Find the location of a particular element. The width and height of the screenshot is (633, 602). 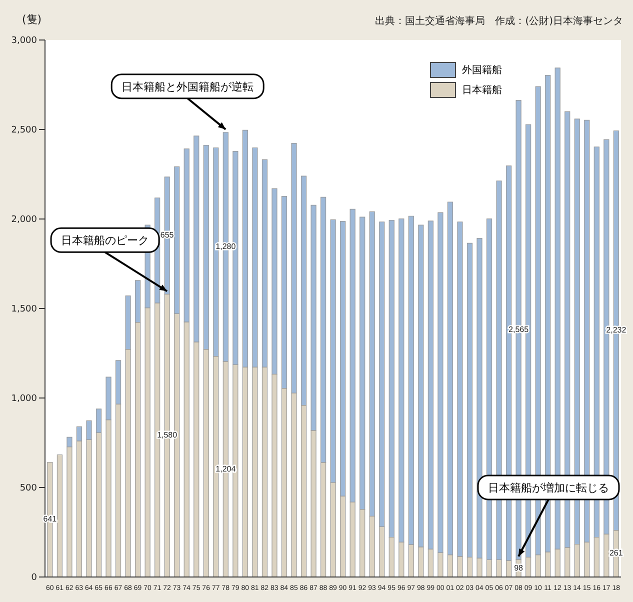

annotation: 日本籍船と外国籍船が逆転 is located at coordinates (188, 87).